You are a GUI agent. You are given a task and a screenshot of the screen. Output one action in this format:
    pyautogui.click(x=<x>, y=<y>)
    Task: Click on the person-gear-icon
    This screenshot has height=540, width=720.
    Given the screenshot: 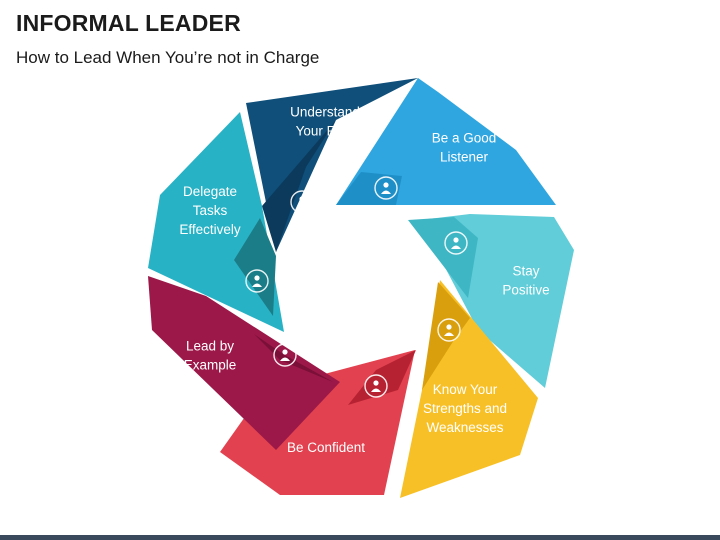 What is the action you would take?
    pyautogui.click(x=302, y=202)
    